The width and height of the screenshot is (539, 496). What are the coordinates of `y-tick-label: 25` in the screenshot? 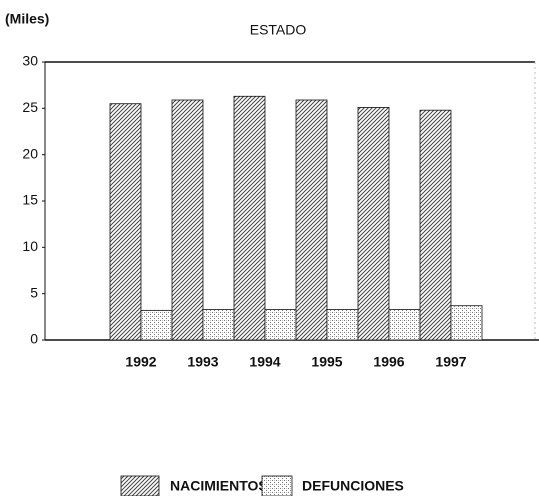 It's located at (30, 107).